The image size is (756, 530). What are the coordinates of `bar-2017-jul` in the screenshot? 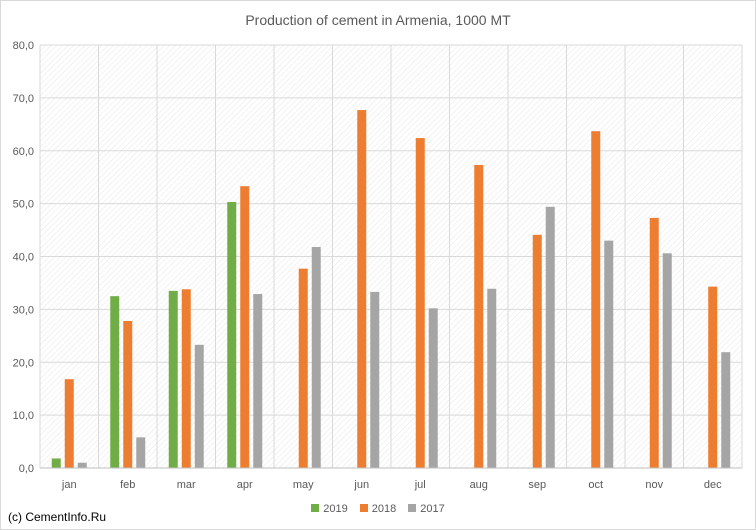 It's located at (433, 388).